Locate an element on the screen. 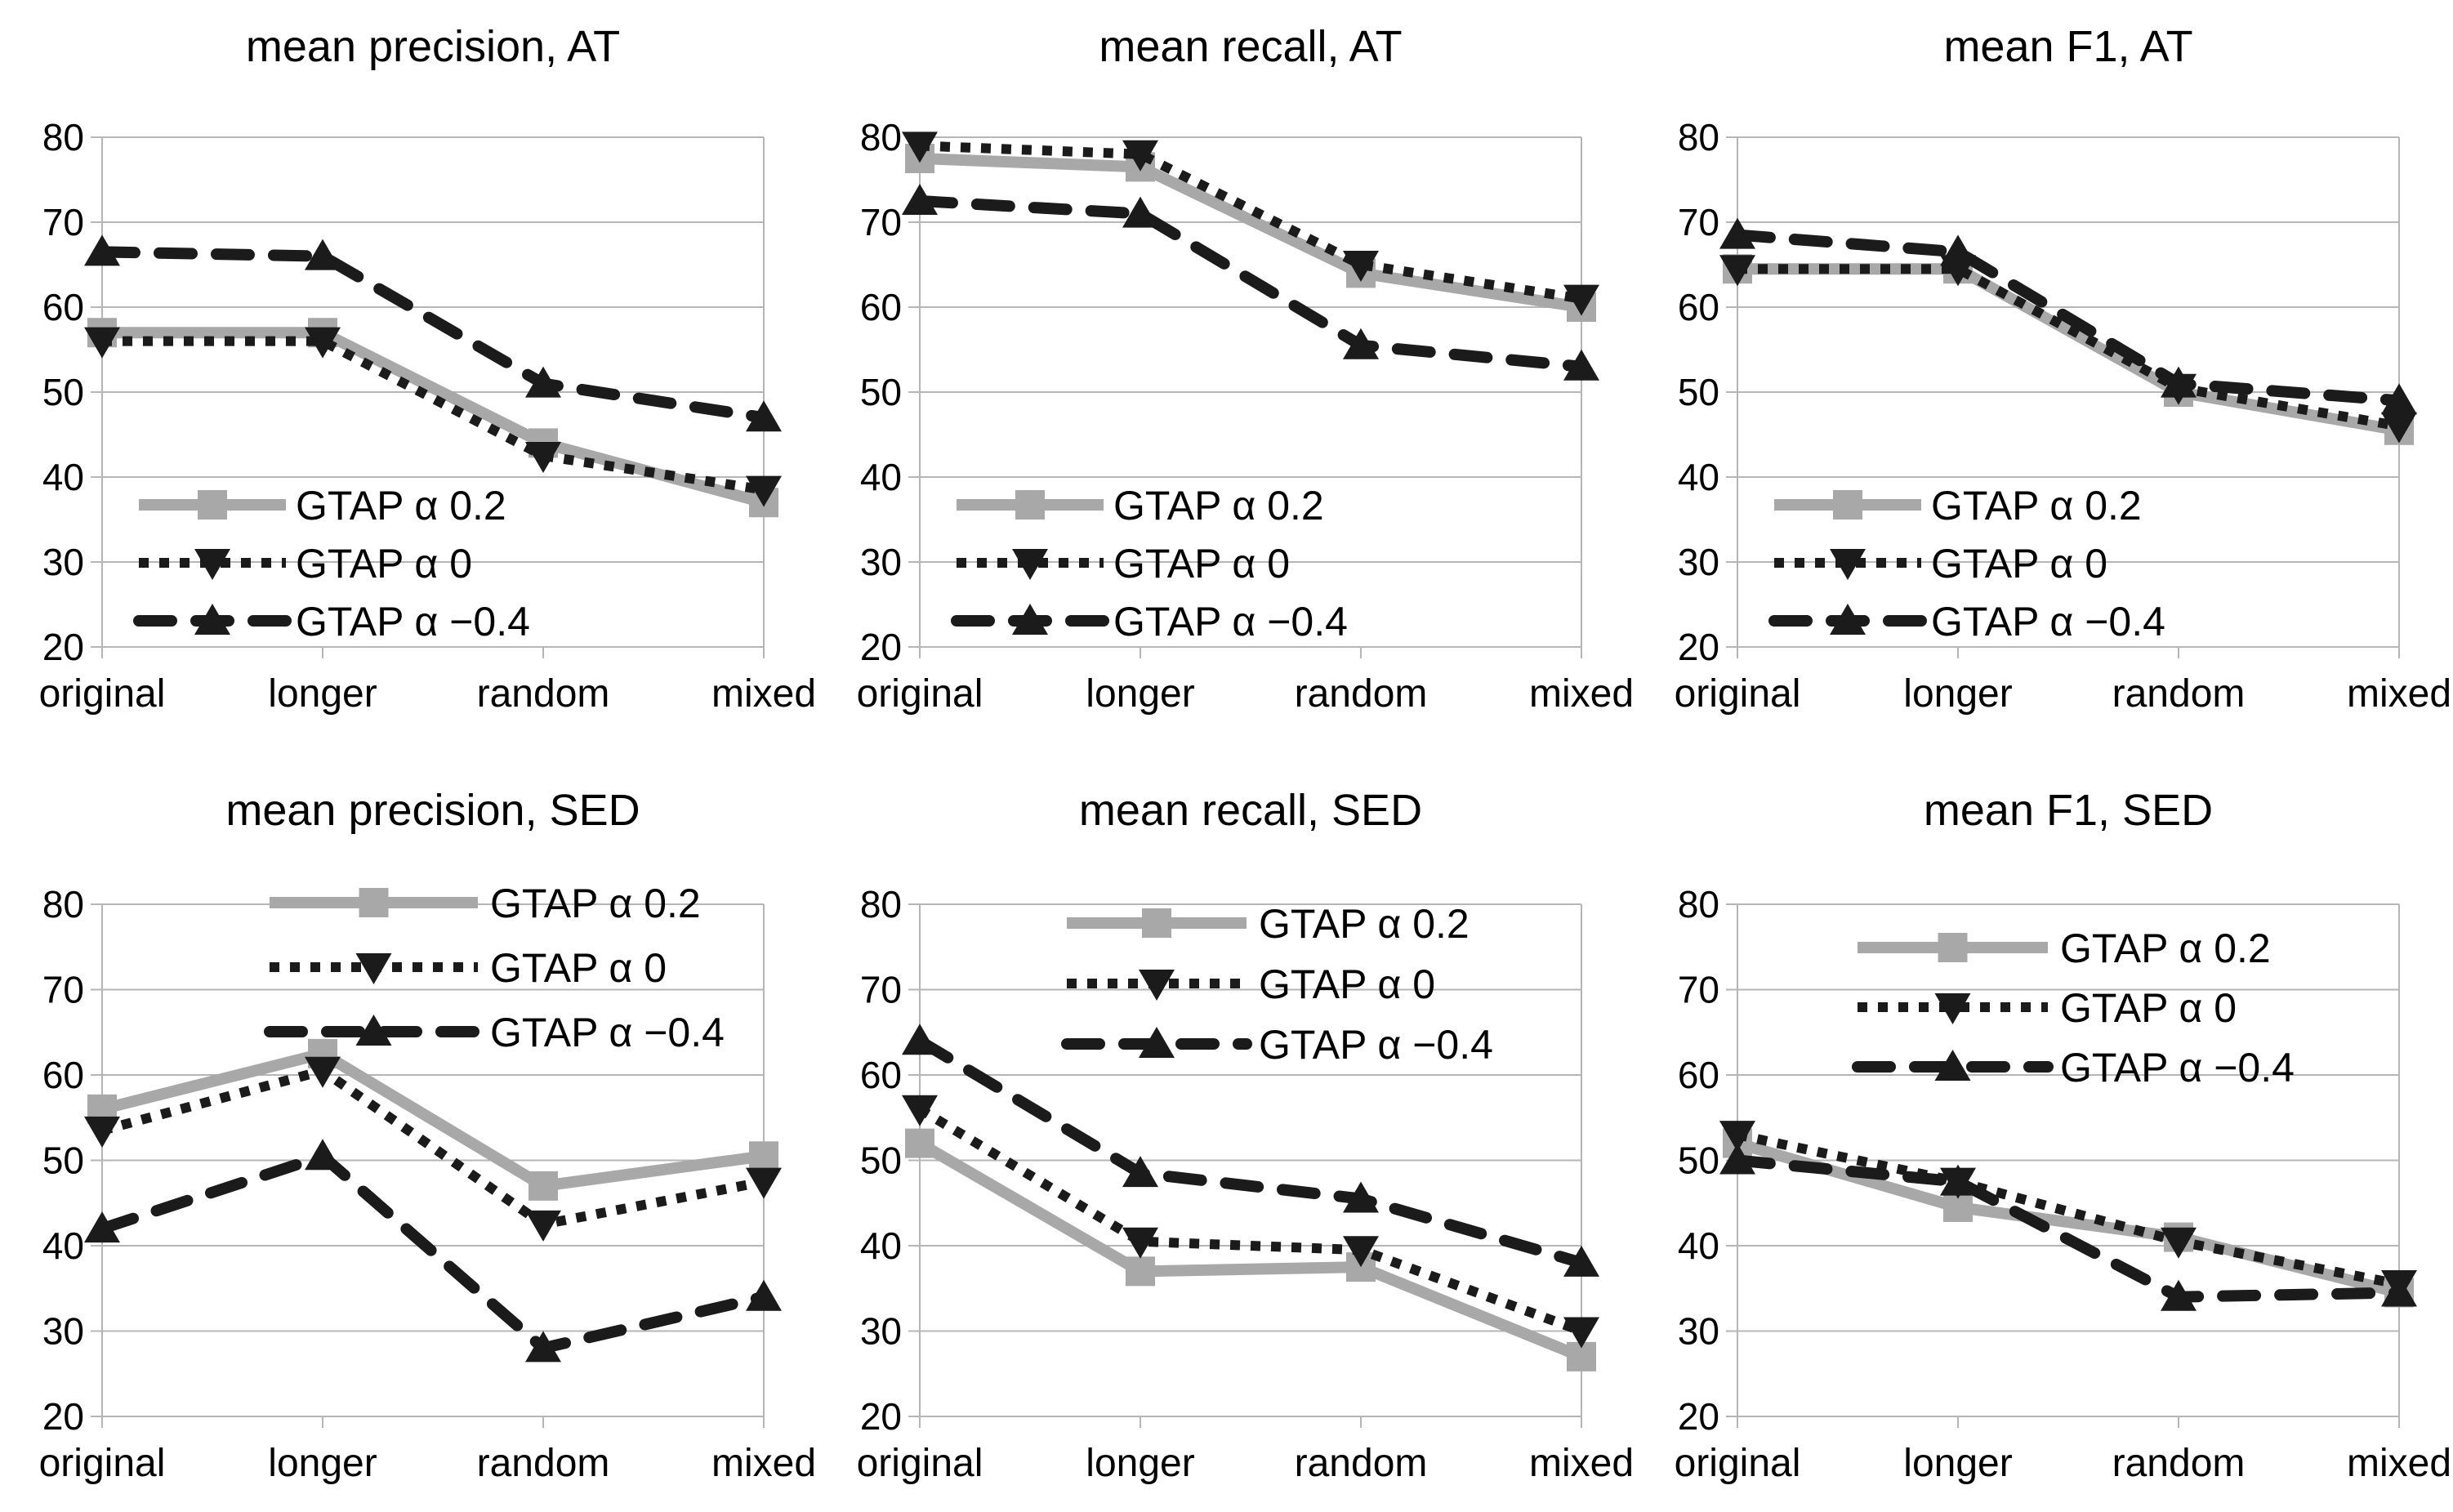  legend-square-icon is located at coordinates (1953, 948).